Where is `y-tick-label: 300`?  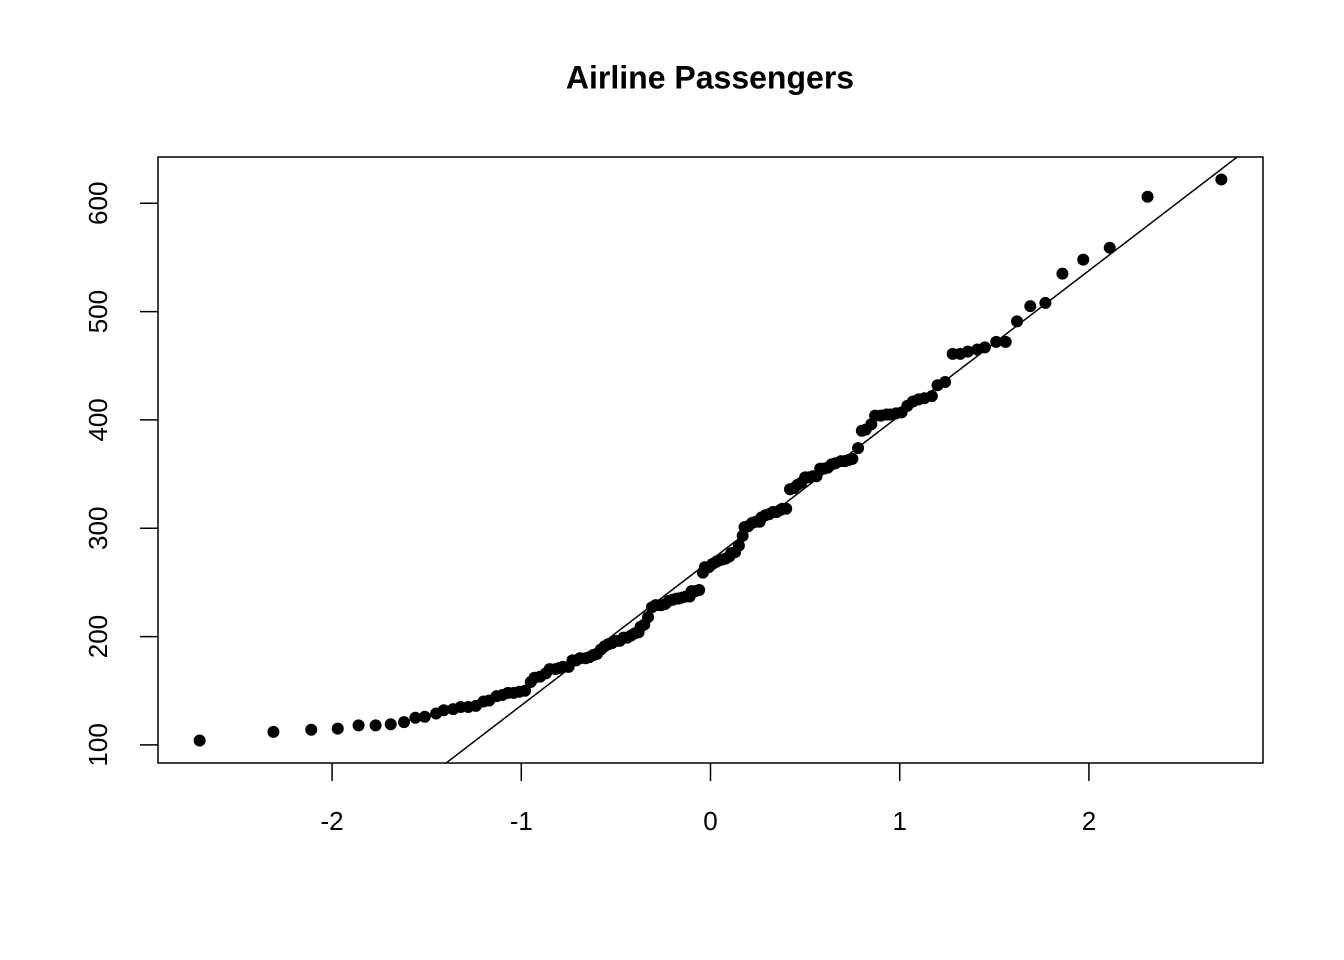 y-tick-label: 300 is located at coordinates (98, 528).